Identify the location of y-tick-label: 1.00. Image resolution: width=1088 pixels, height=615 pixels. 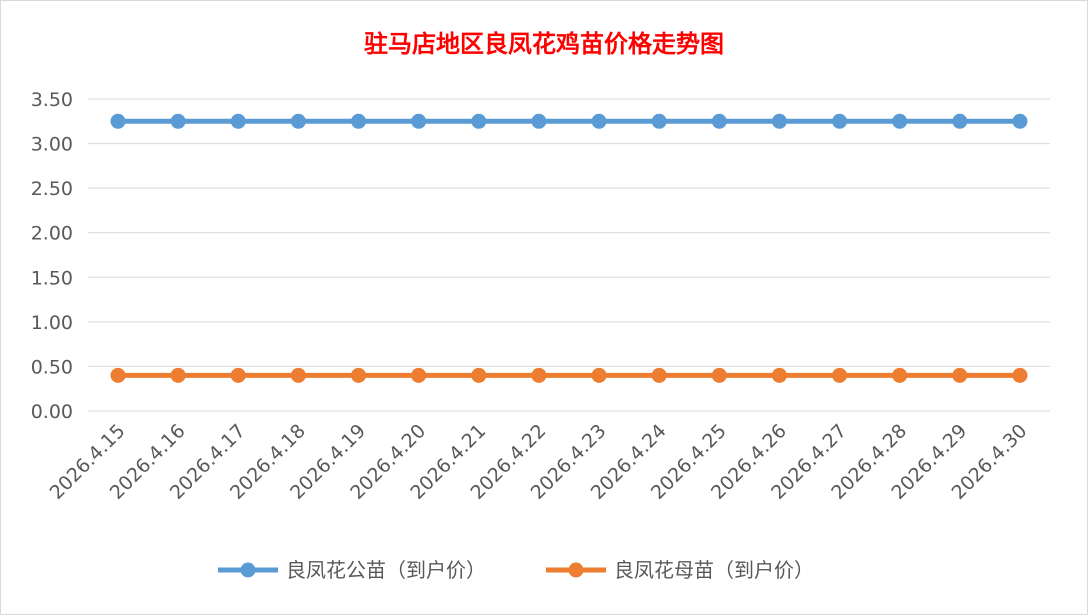
(52, 323).